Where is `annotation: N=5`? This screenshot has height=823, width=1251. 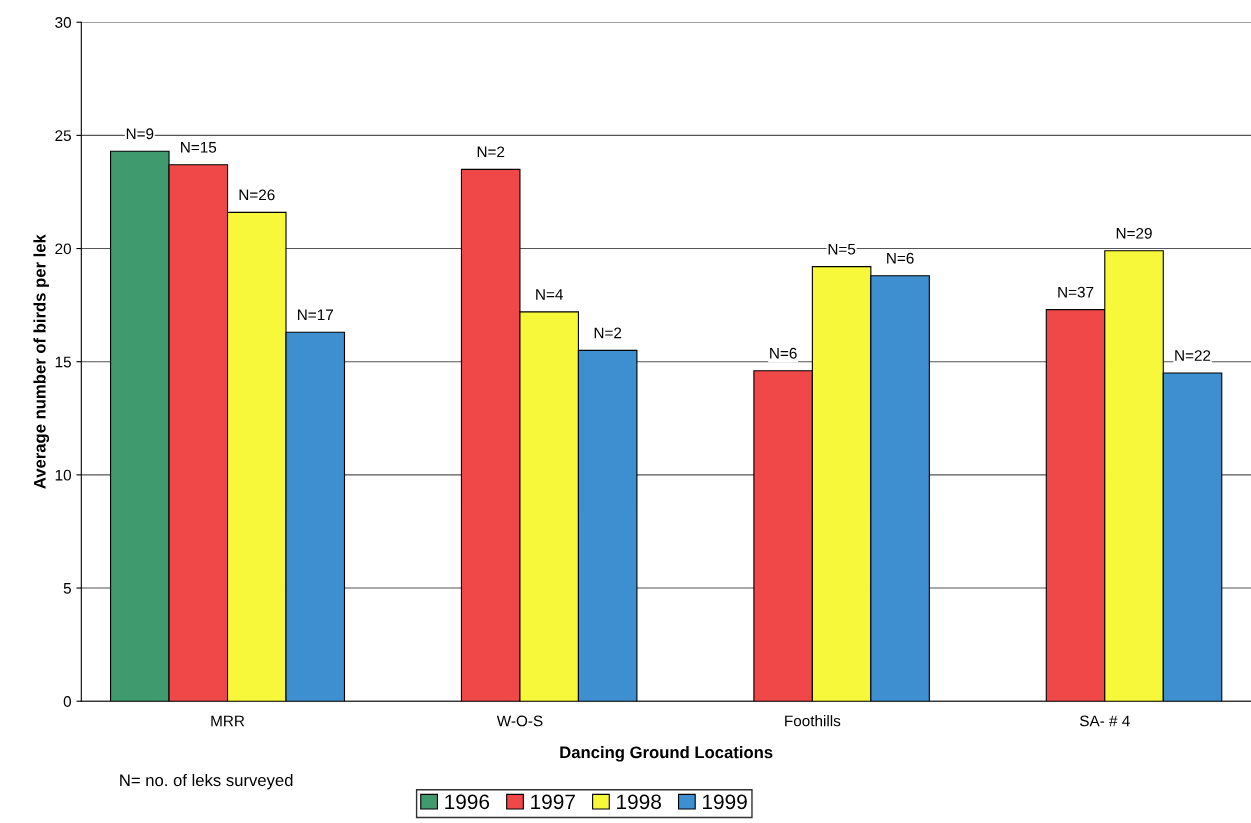
annotation: N=5 is located at coordinates (842, 249).